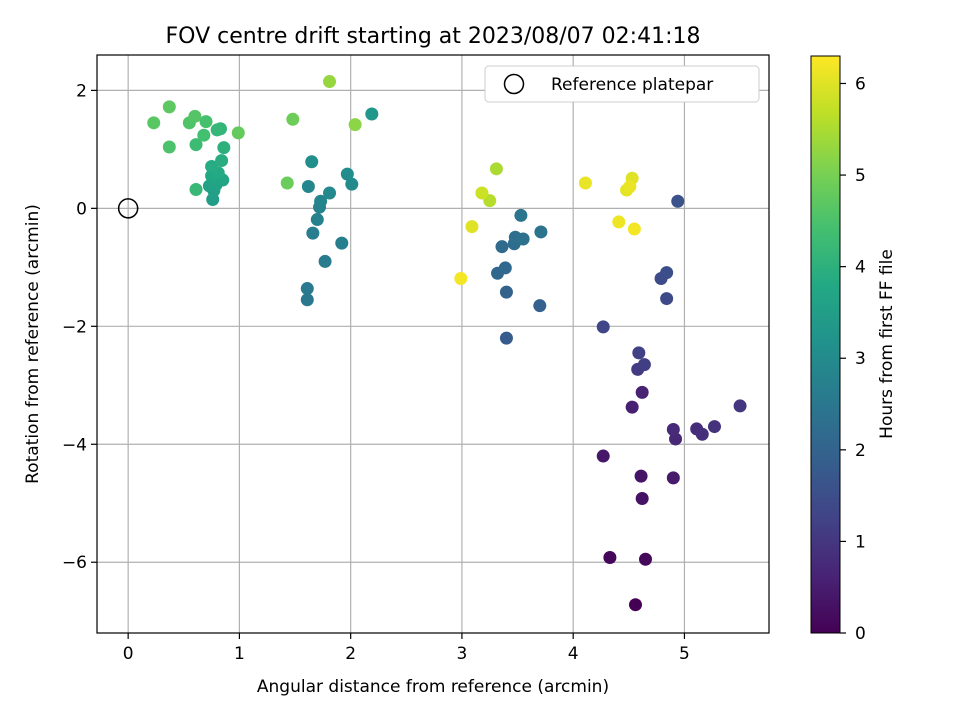 Image resolution: width=960 pixels, height=720 pixels. Describe the element at coordinates (860, 451) in the screenshot. I see `colorbar-tick-label: 2` at that location.